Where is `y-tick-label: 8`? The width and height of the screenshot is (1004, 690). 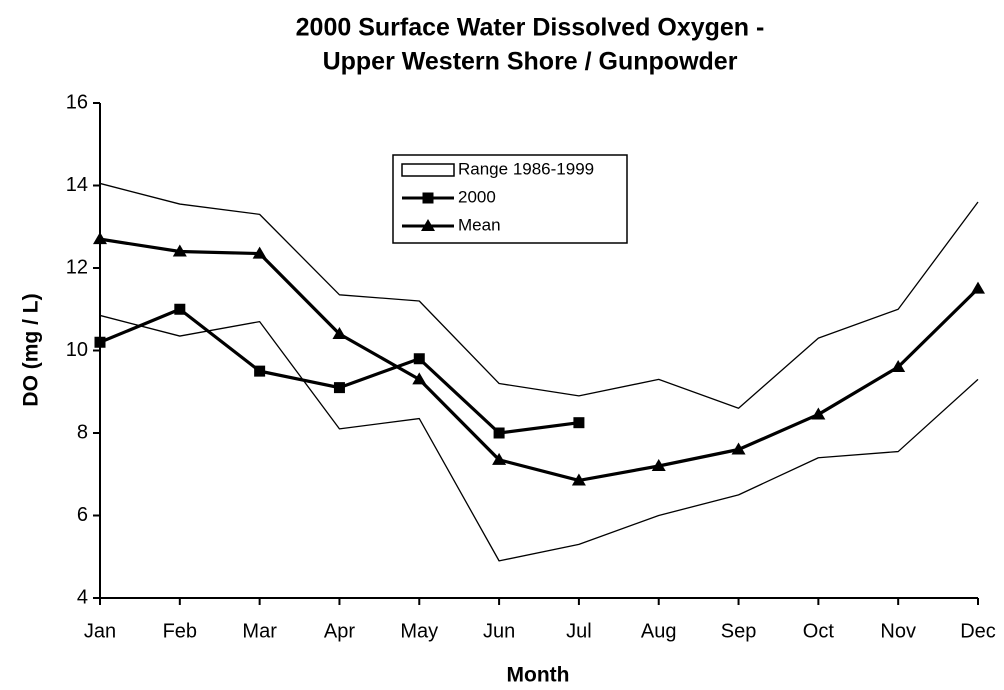 y-tick-label: 8 is located at coordinates (82, 432).